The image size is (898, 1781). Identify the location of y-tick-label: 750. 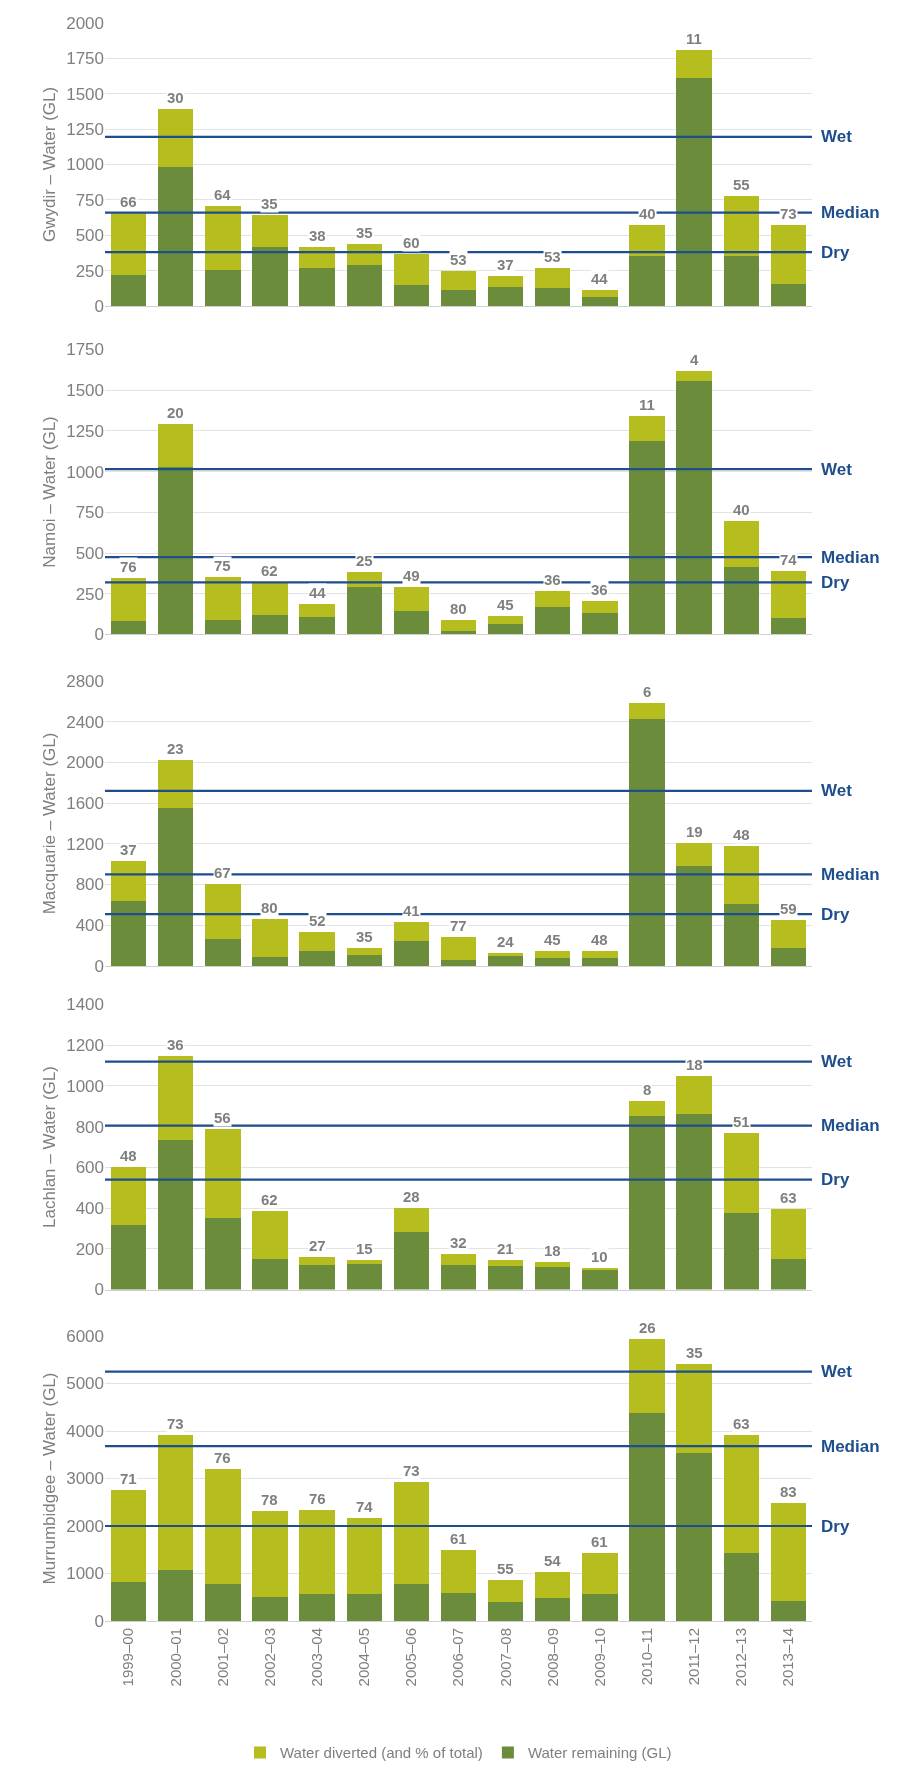
(89, 513).